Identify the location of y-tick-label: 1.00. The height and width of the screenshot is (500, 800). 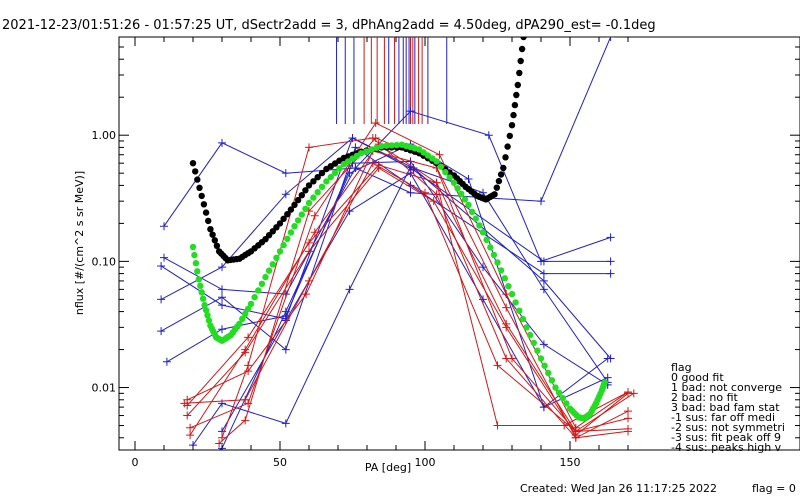
(104, 135).